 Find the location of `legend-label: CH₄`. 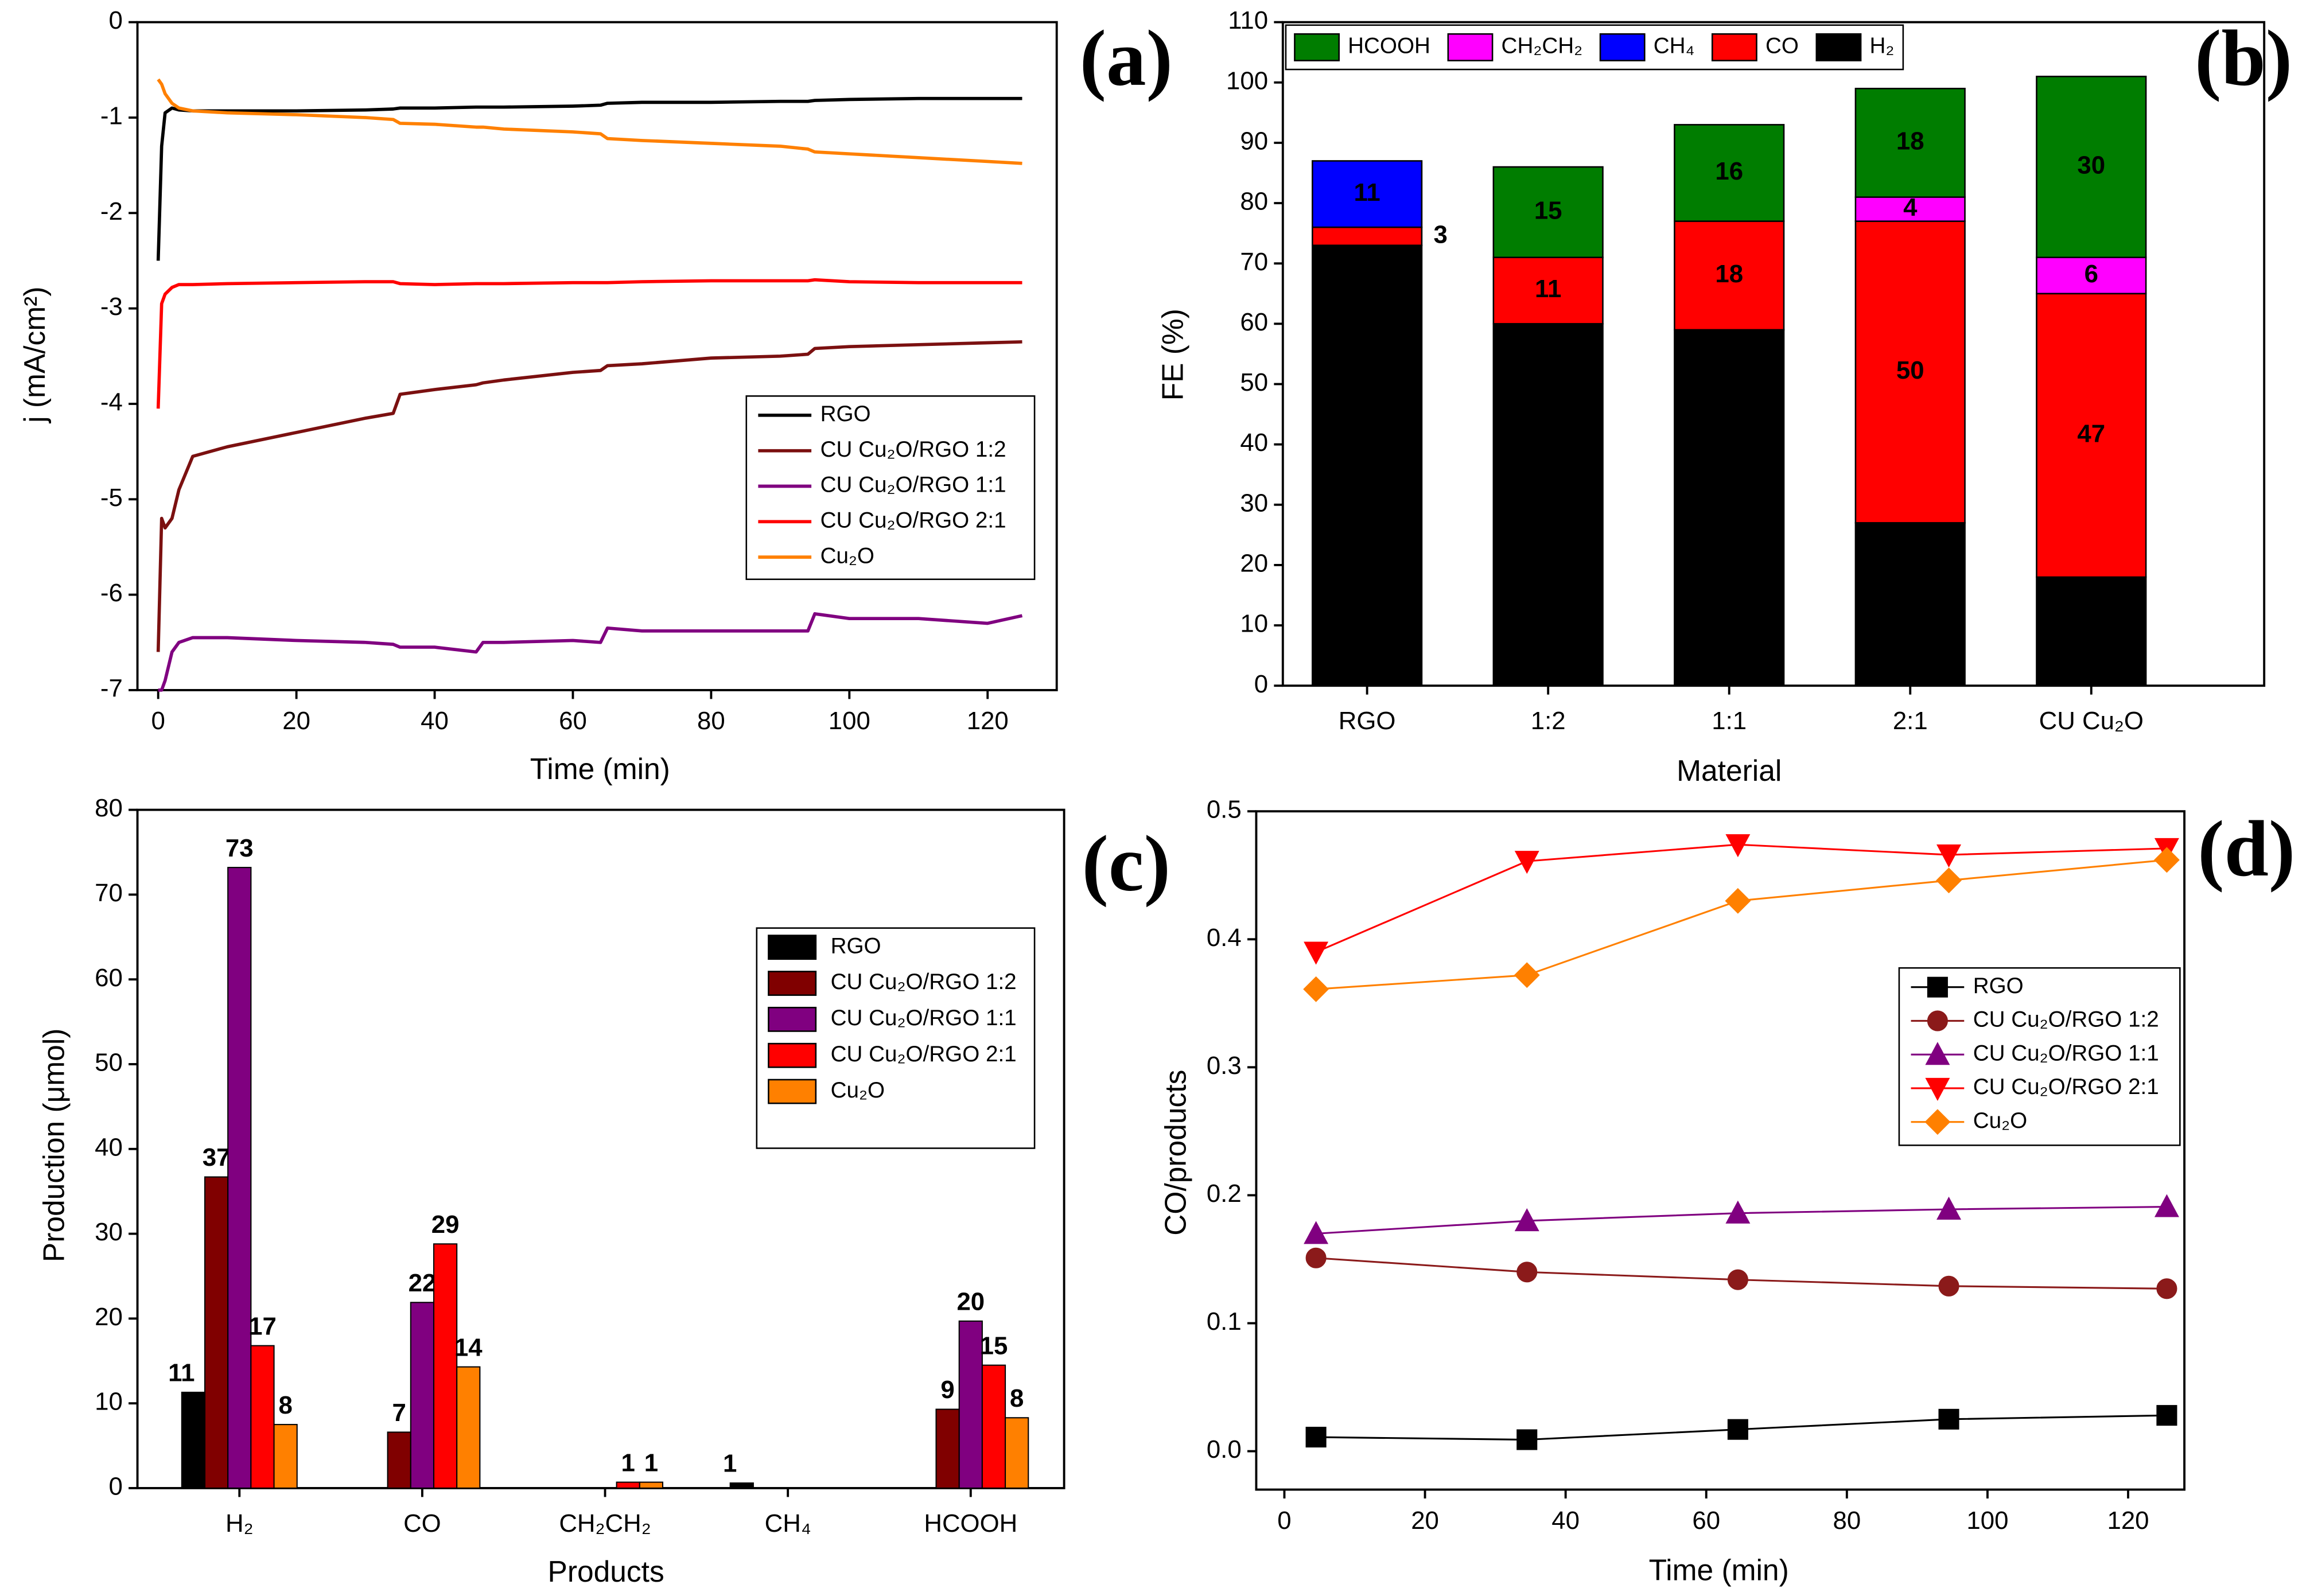

legend-label: CH₄ is located at coordinates (1674, 47).